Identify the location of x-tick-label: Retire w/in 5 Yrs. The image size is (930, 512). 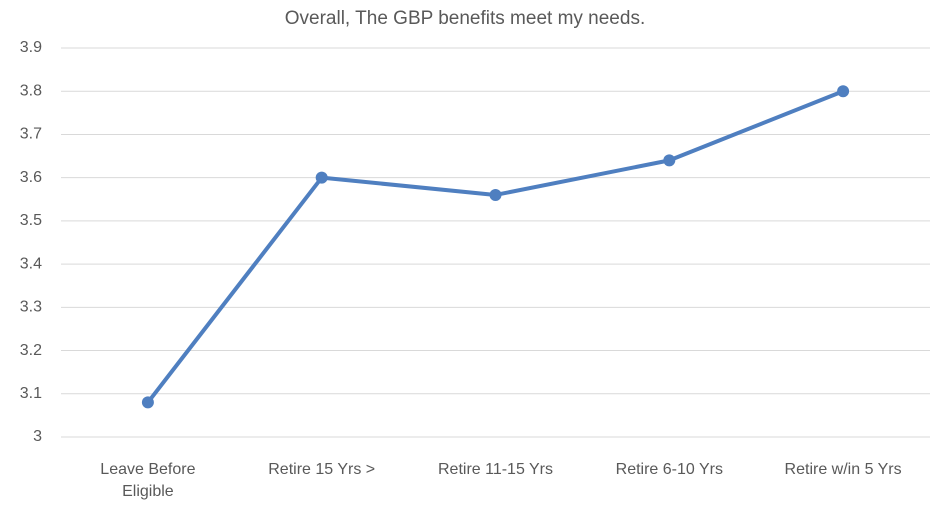
(843, 469).